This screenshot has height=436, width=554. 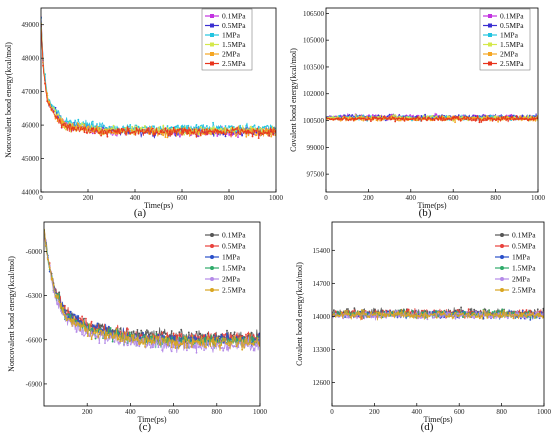 What do you see at coordinates (8, 100) in the screenshot?
I see `y-axis-title: Noncovalent bond energy(kcal/mol)` at bounding box center [8, 100].